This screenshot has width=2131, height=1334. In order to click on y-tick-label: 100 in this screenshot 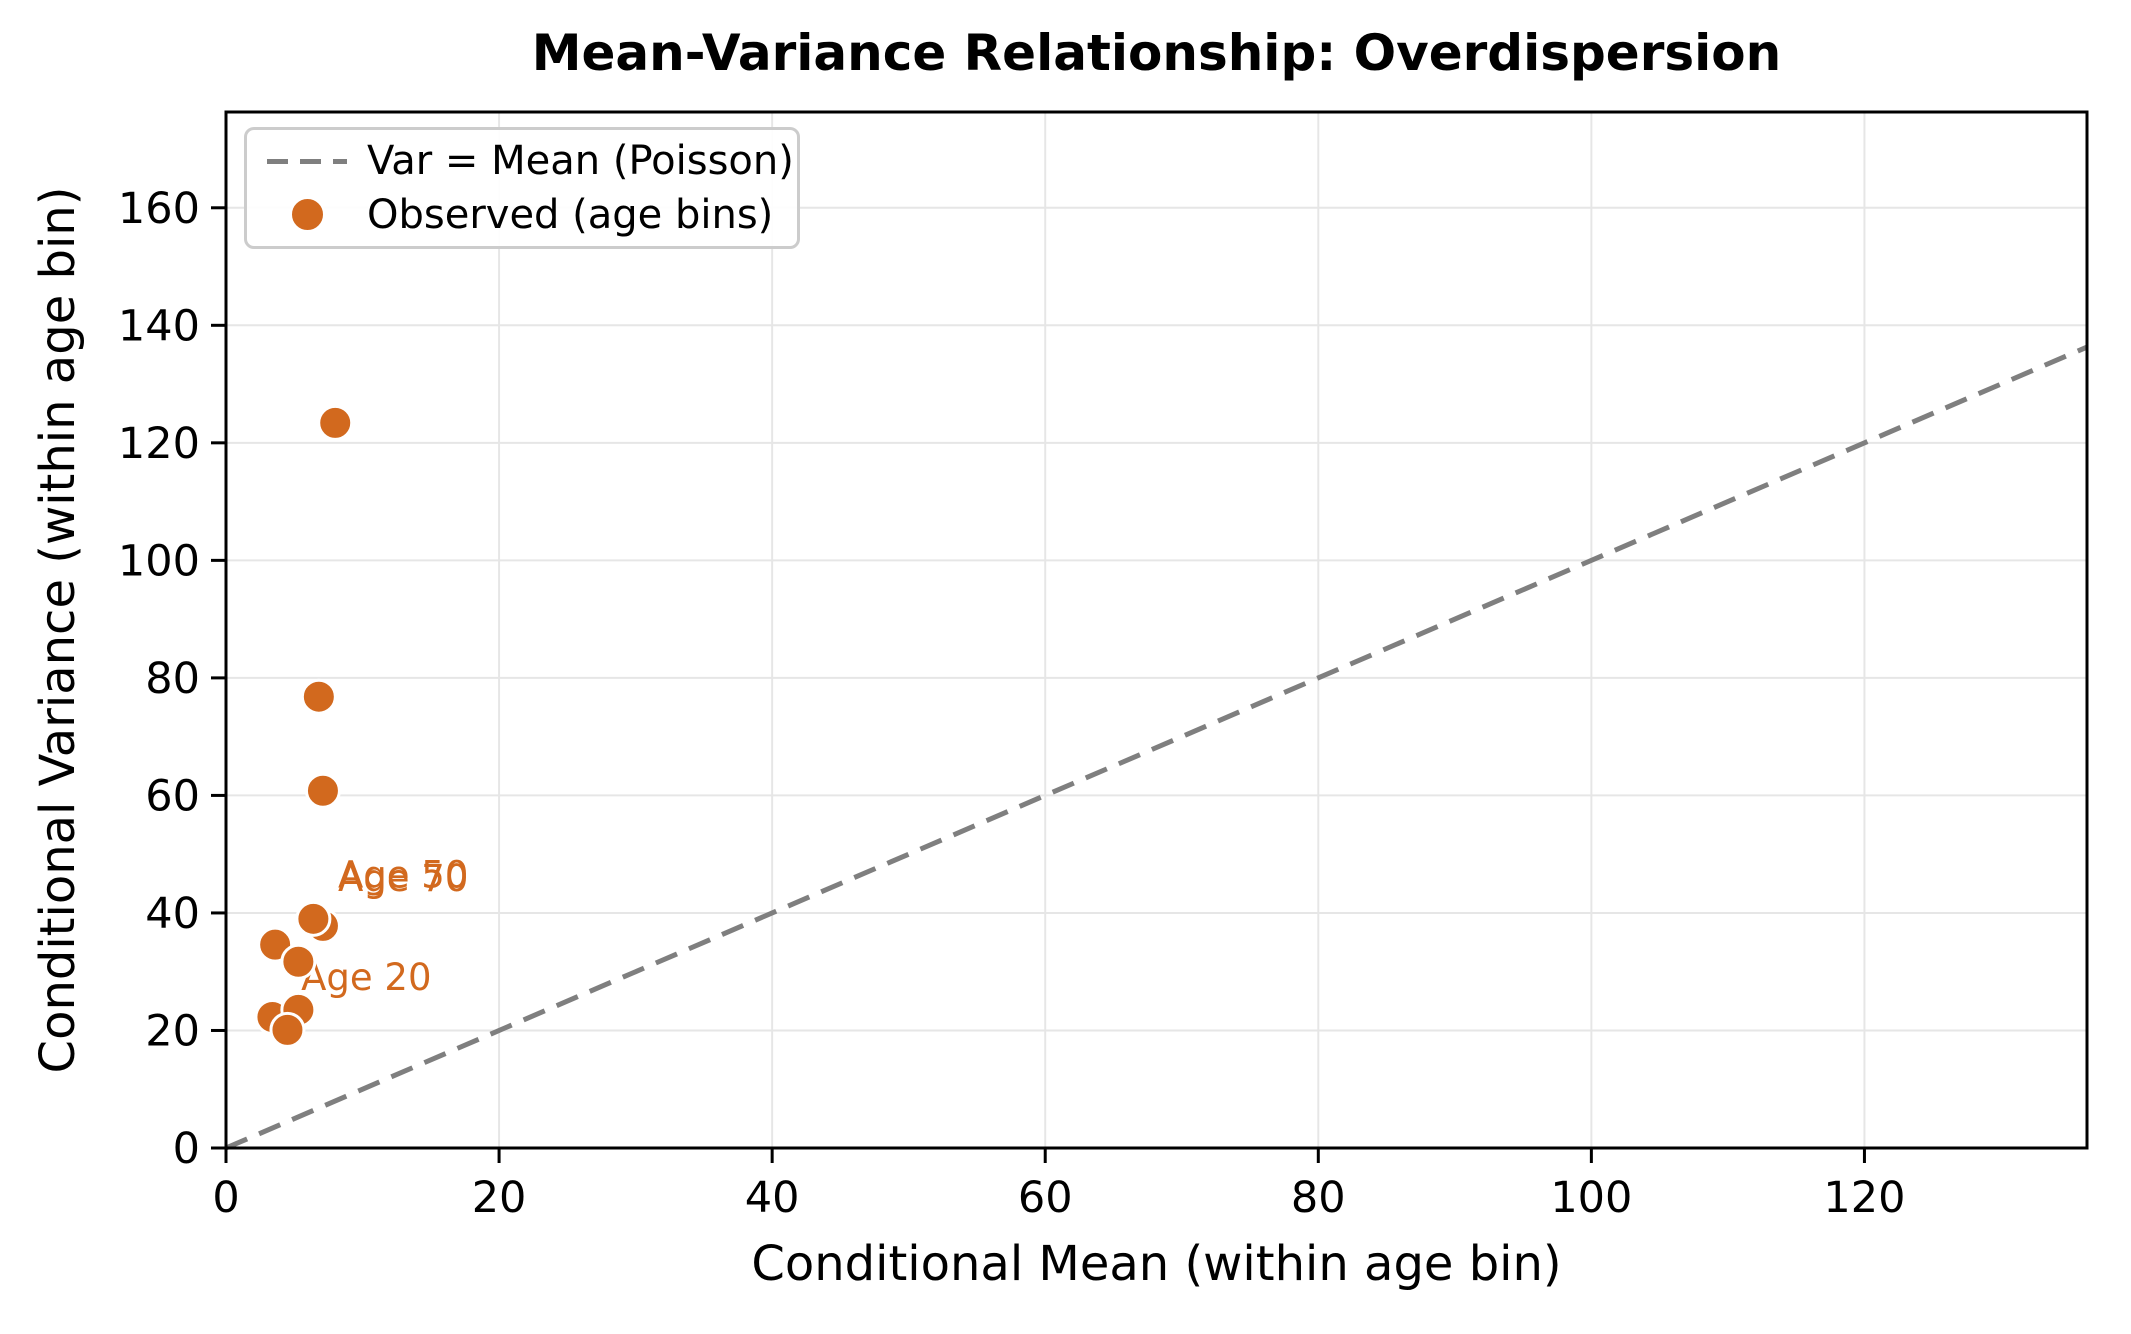, I will do `click(159, 561)`.